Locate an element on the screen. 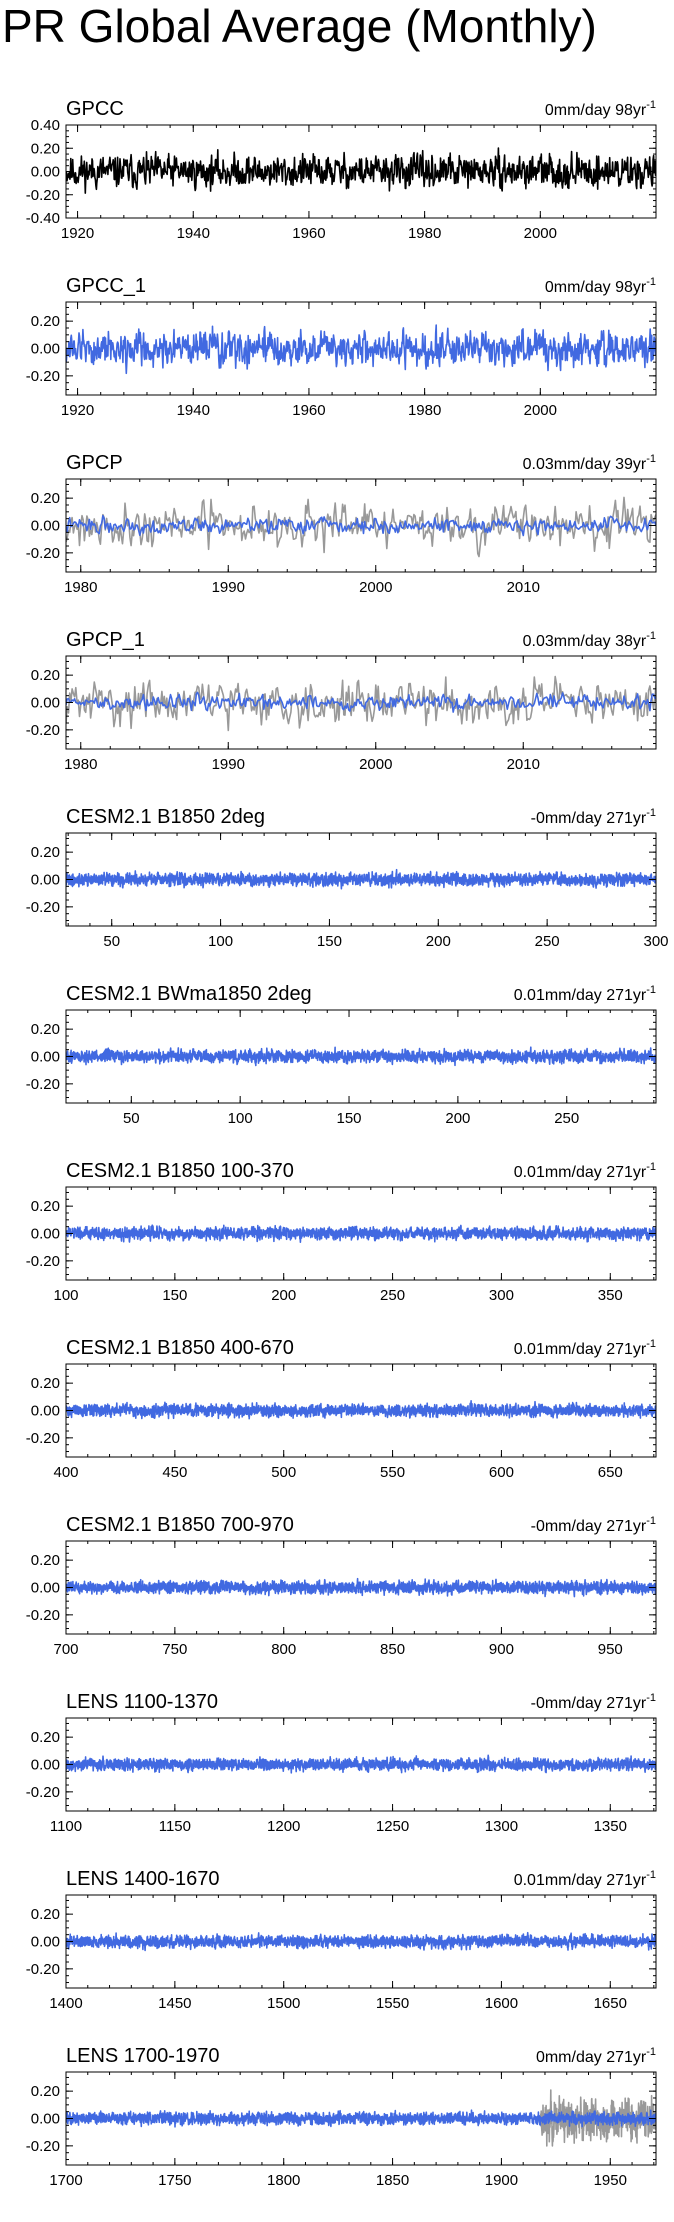 The height and width of the screenshot is (2222, 674). x-tick-label: 200 is located at coordinates (283, 1295).